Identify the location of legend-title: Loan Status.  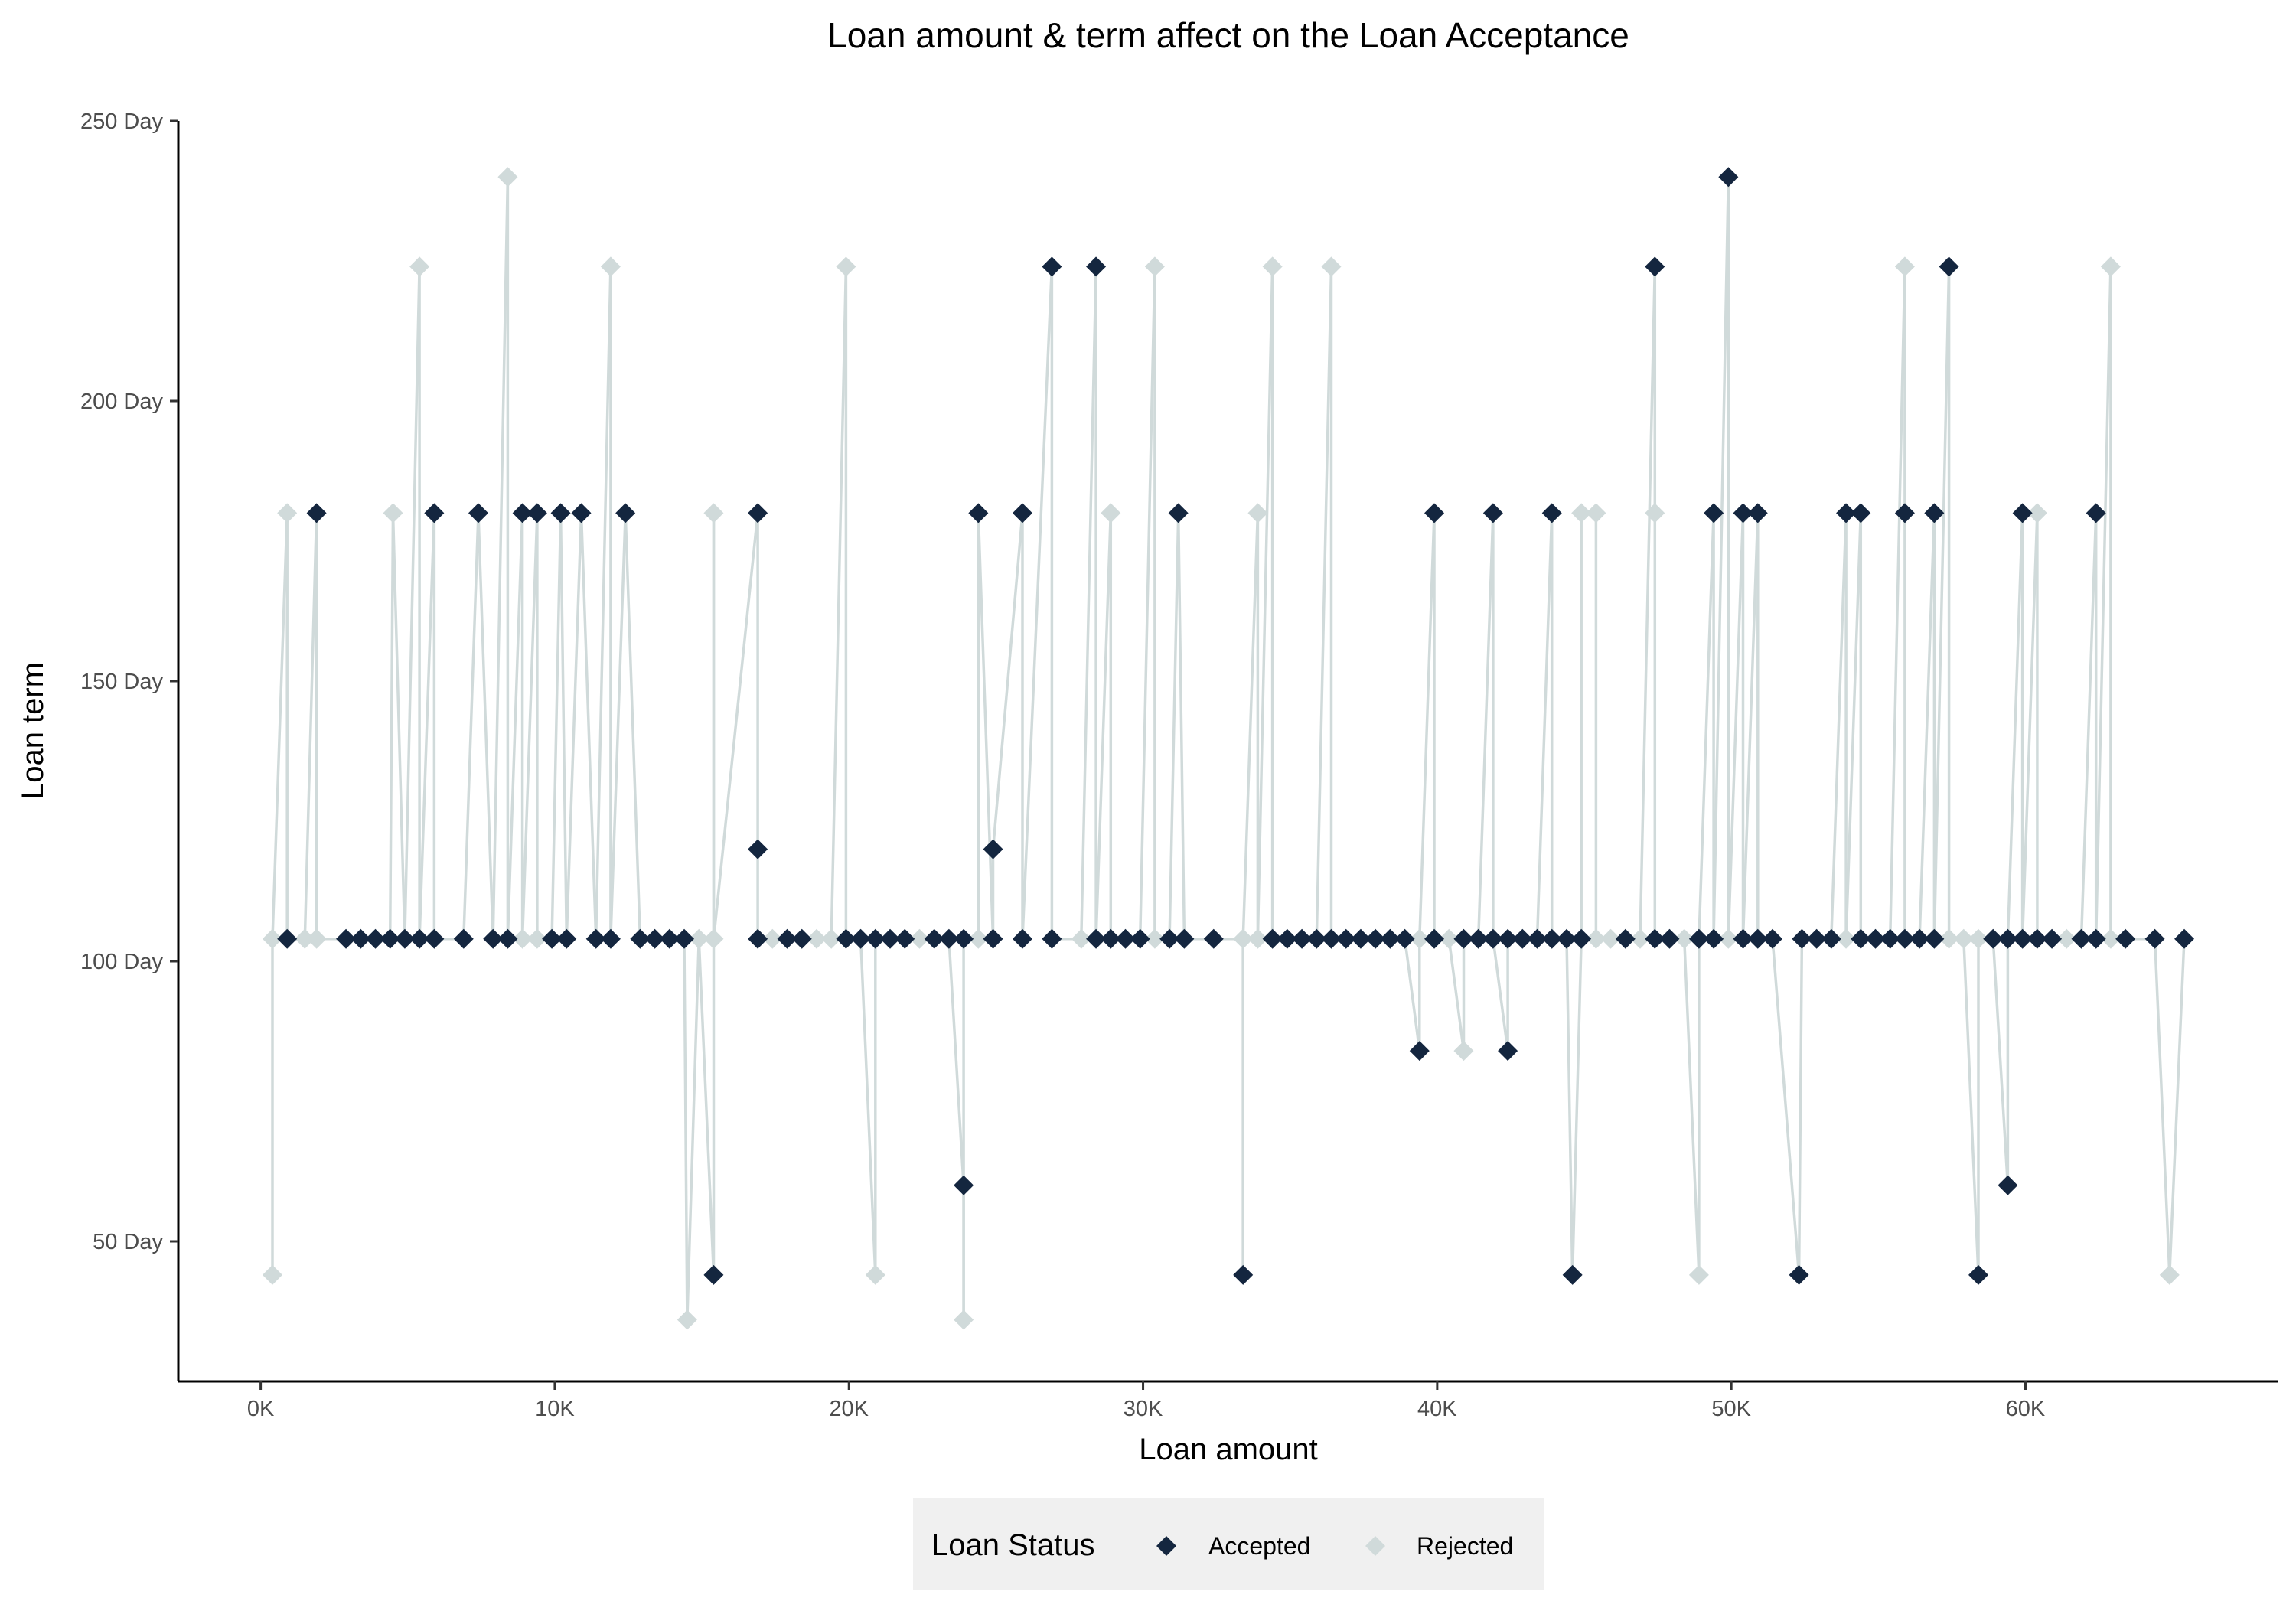
(1013, 1545).